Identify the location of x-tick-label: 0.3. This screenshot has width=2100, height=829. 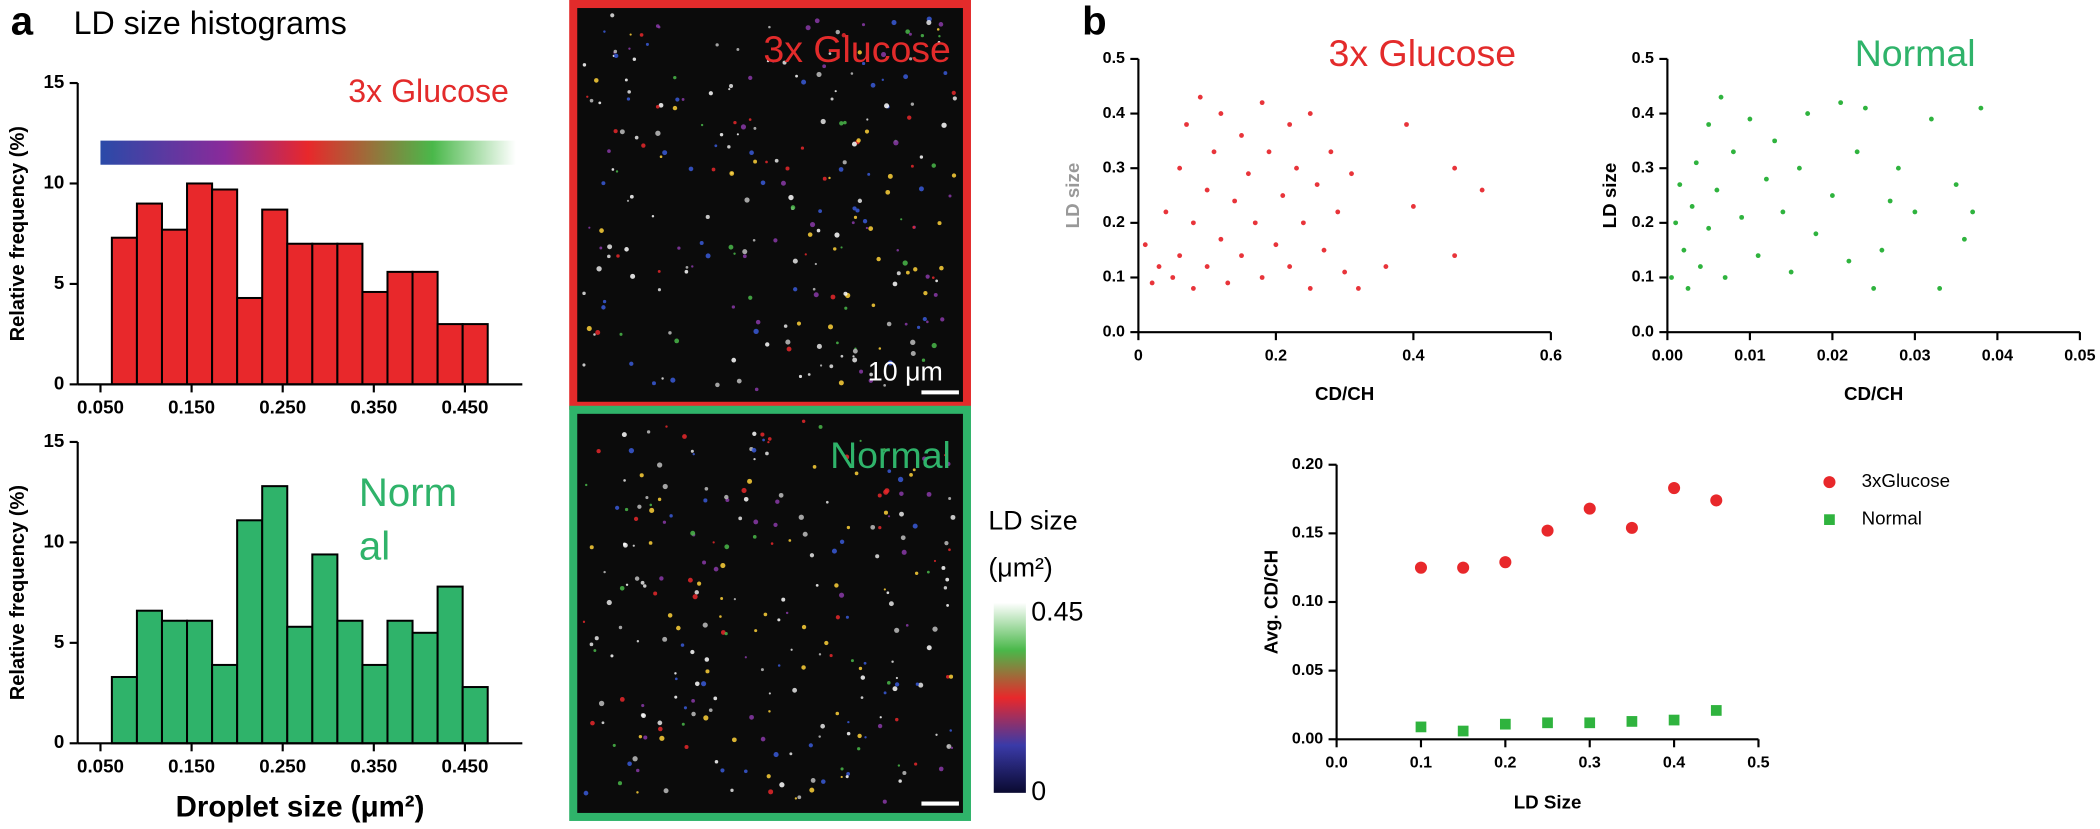
(1590, 763).